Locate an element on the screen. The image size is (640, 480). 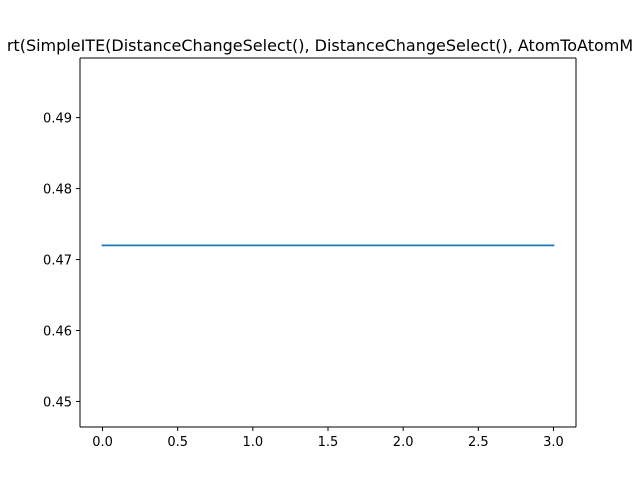
y-tick-label: 0.48 is located at coordinates (57, 190).